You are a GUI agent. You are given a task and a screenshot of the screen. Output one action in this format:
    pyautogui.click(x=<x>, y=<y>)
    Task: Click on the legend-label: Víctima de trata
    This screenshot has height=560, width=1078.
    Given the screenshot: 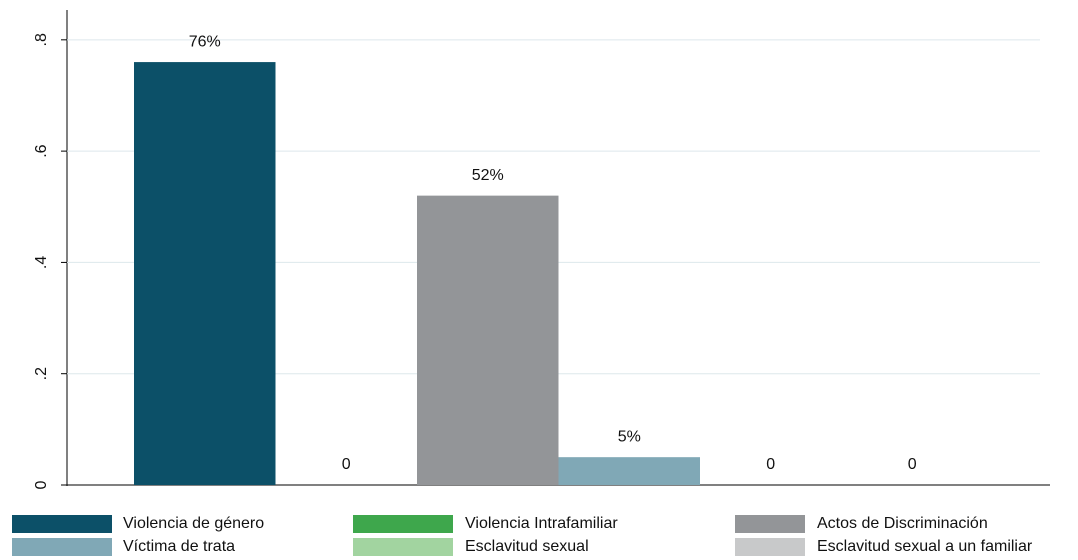 What is the action you would take?
    pyautogui.click(x=179, y=546)
    